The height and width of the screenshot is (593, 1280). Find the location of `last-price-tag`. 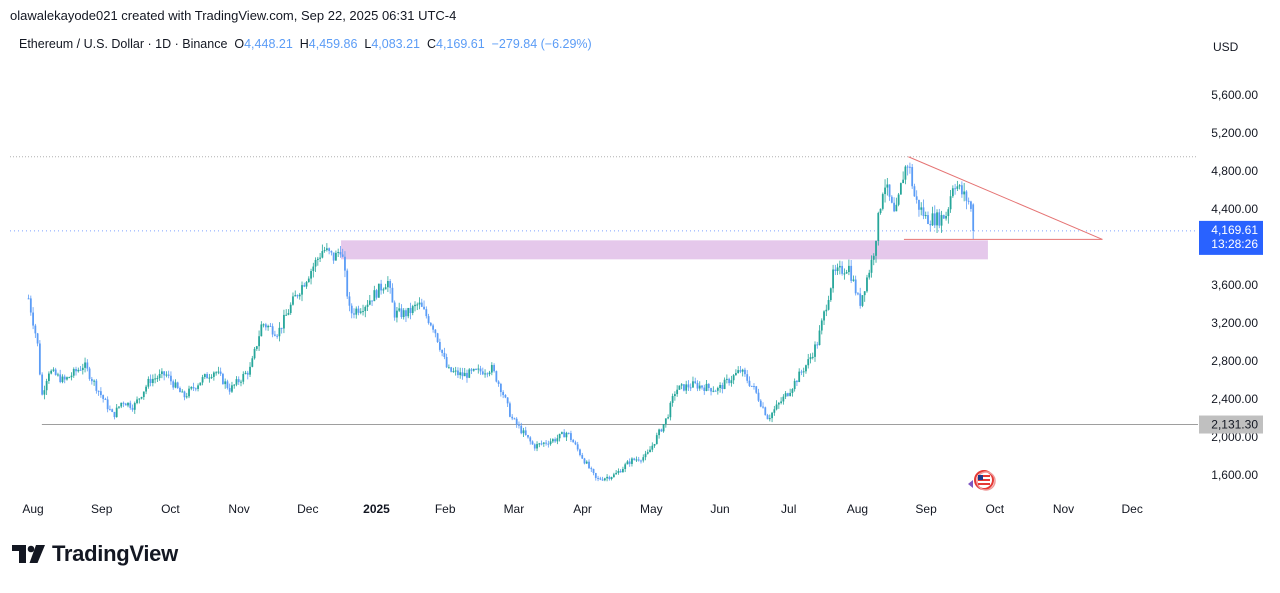

last-price-tag is located at coordinates (1231, 237).